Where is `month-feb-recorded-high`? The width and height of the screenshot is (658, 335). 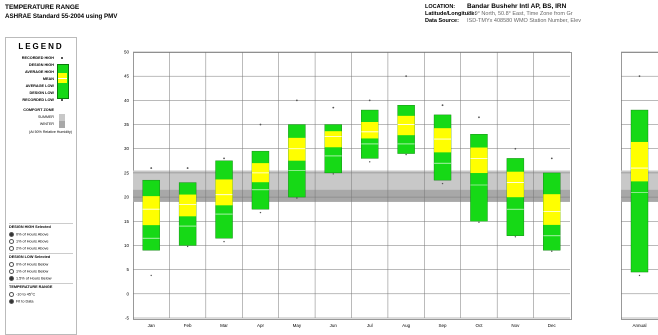 month-feb-recorded-high is located at coordinates (187, 168).